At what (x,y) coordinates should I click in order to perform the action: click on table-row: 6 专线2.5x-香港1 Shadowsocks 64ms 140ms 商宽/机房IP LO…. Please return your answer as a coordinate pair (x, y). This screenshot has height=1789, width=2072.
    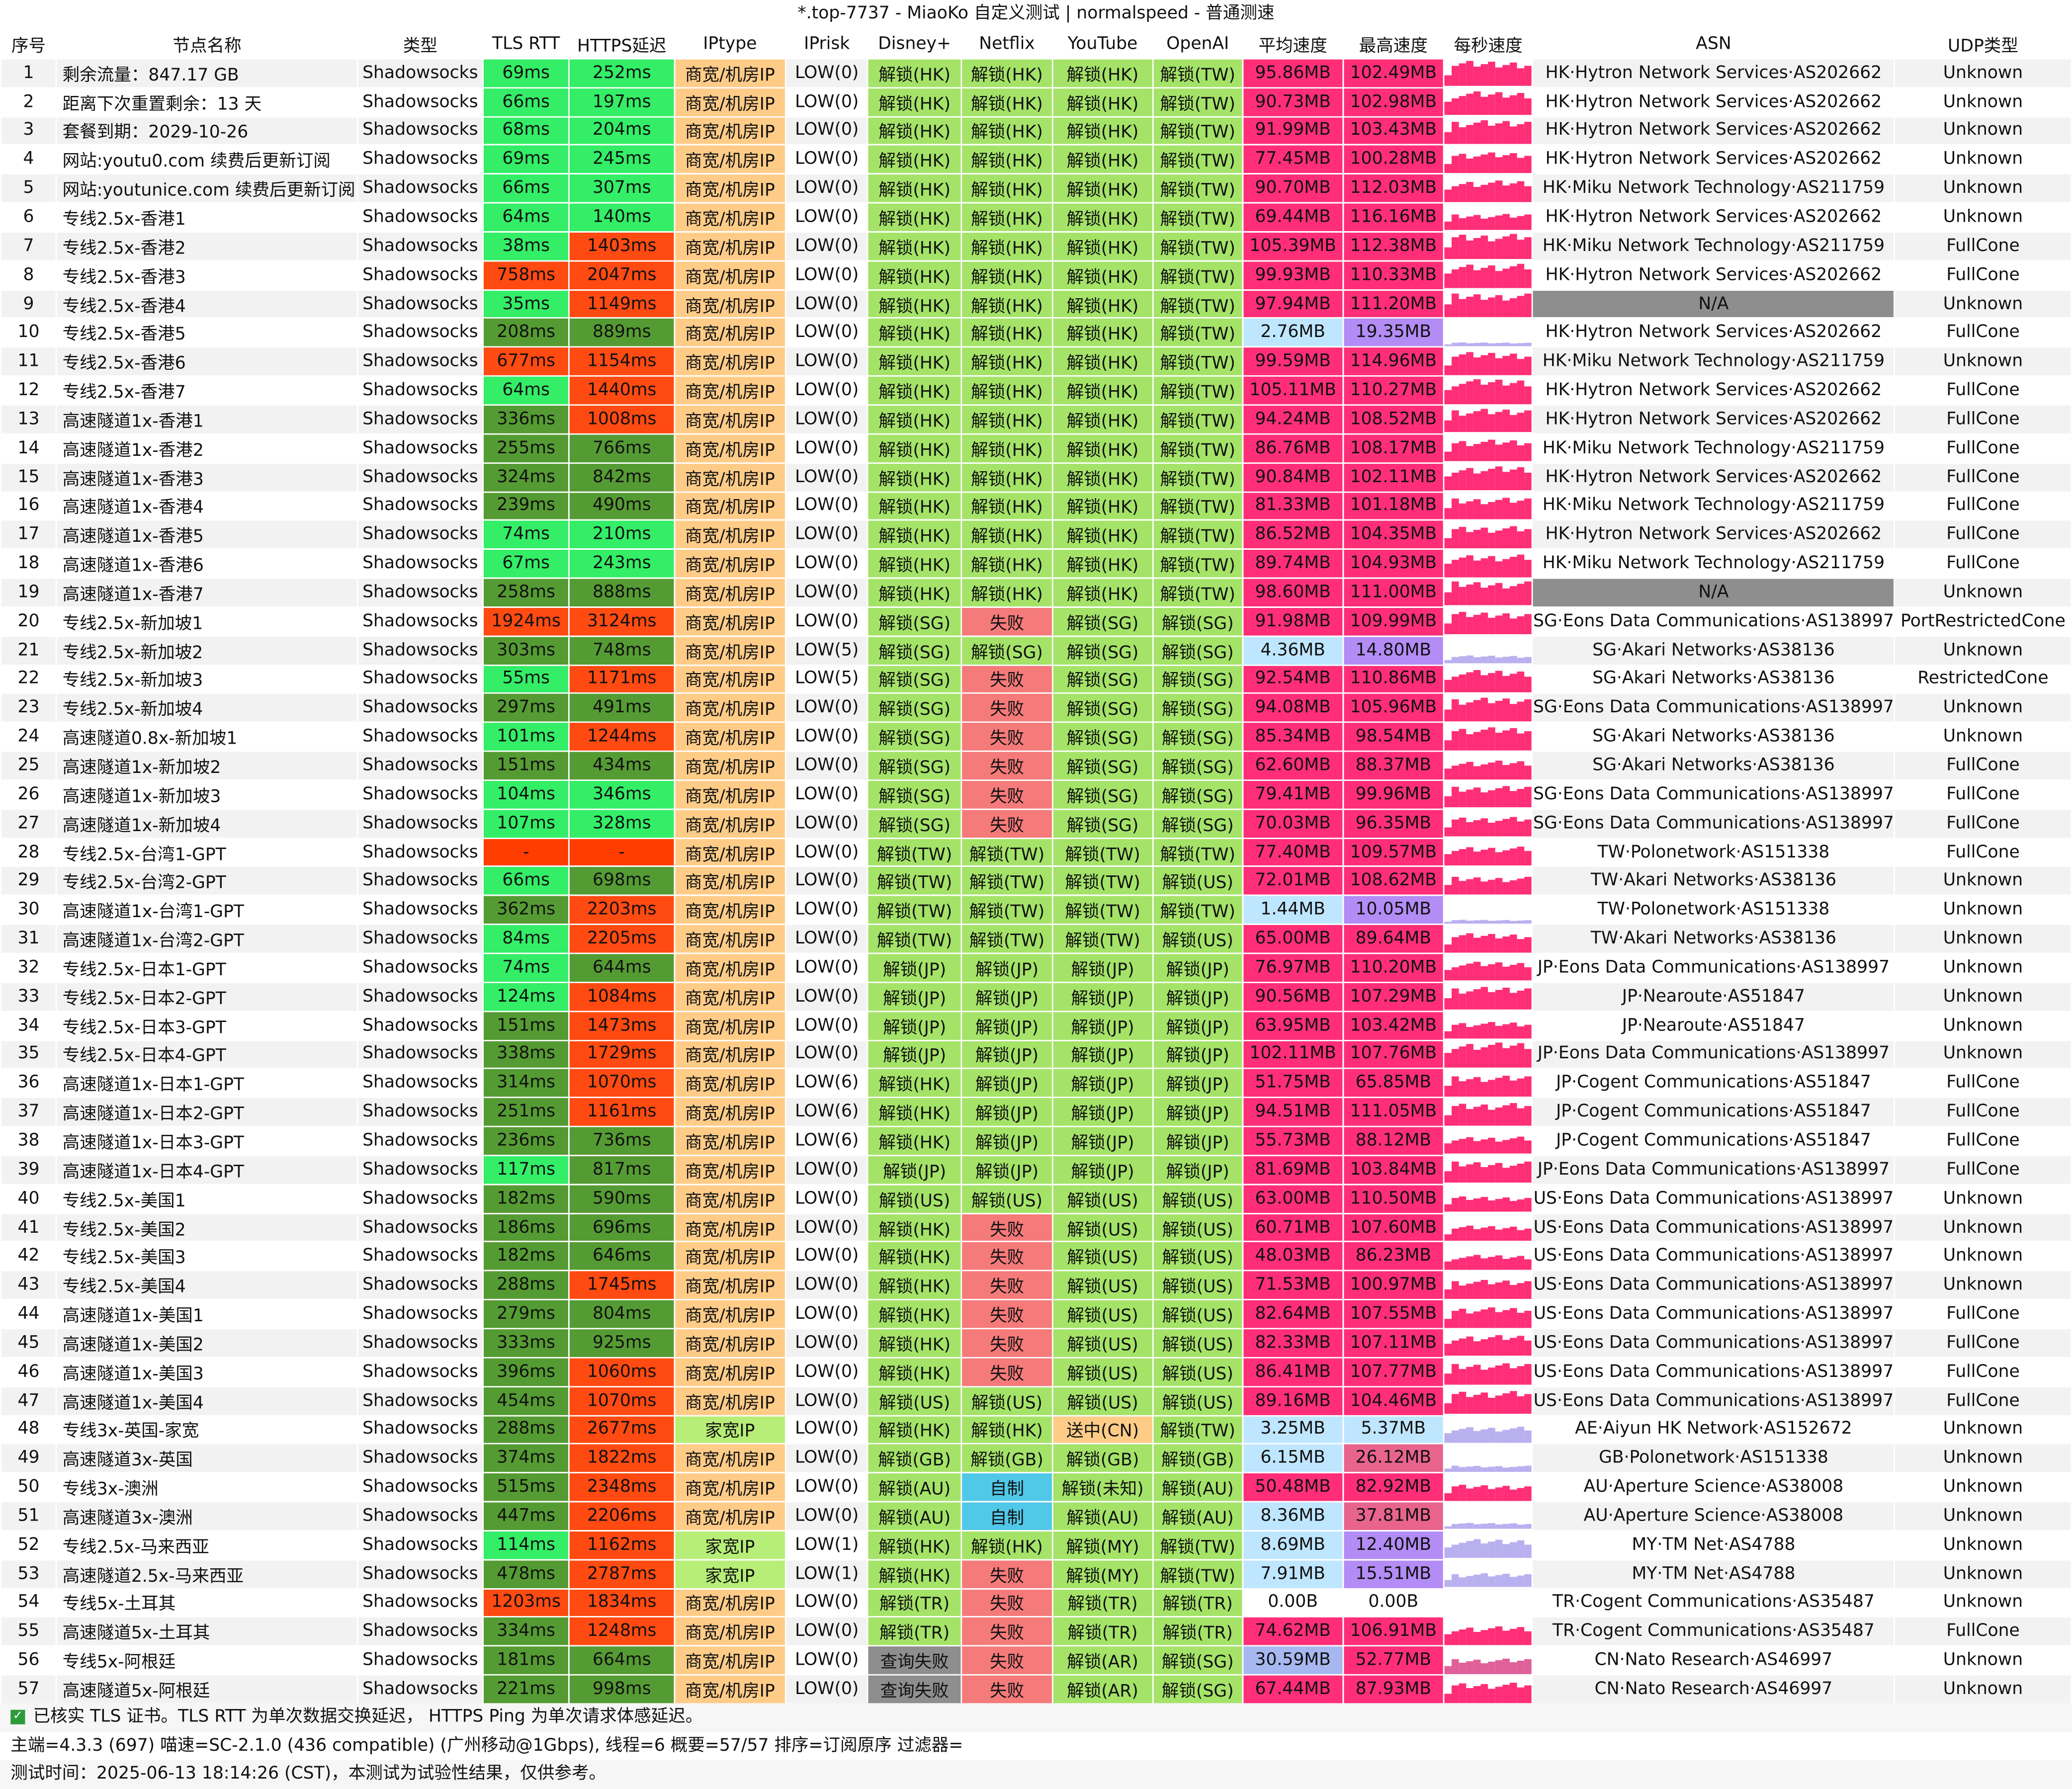
    Looking at the image, I should click on (1036, 217).